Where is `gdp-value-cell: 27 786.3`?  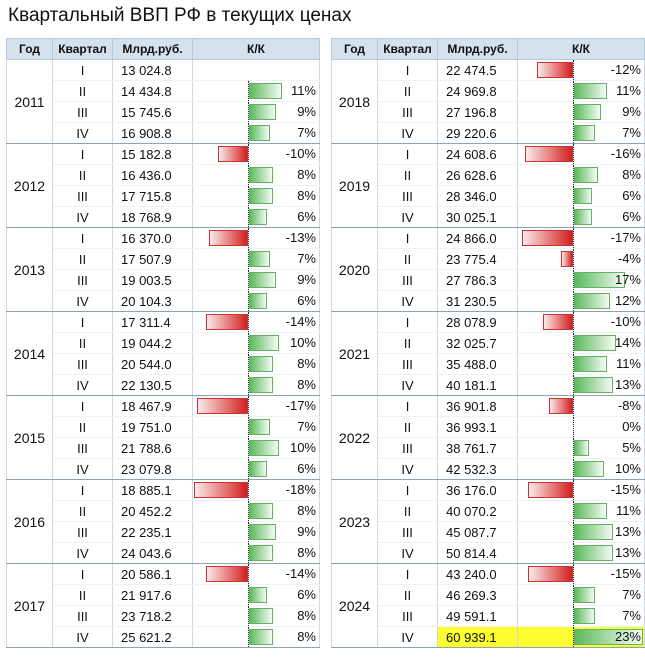
gdp-value-cell: 27 786.3 is located at coordinates (477, 280).